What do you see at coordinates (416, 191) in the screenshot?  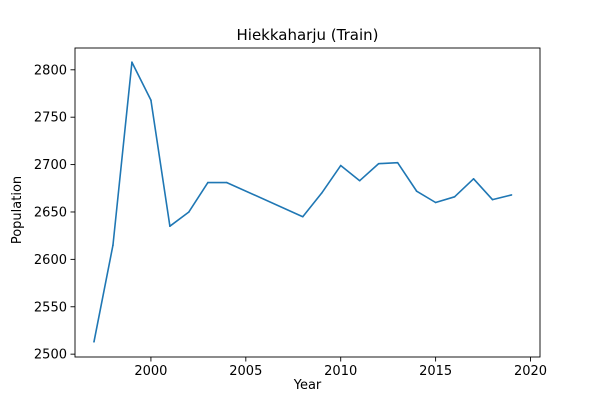 I see `data-point-2014` at bounding box center [416, 191].